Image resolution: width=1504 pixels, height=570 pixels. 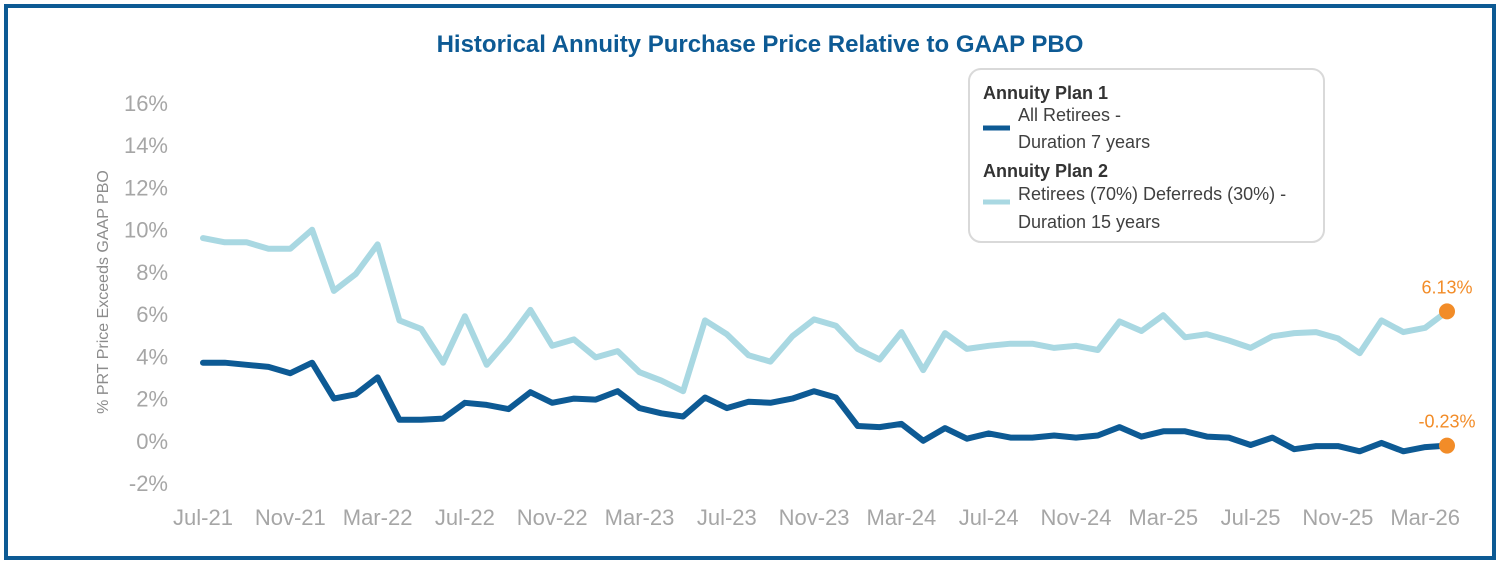 What do you see at coordinates (465, 517) in the screenshot?
I see `x-tick-label: Jul-22` at bounding box center [465, 517].